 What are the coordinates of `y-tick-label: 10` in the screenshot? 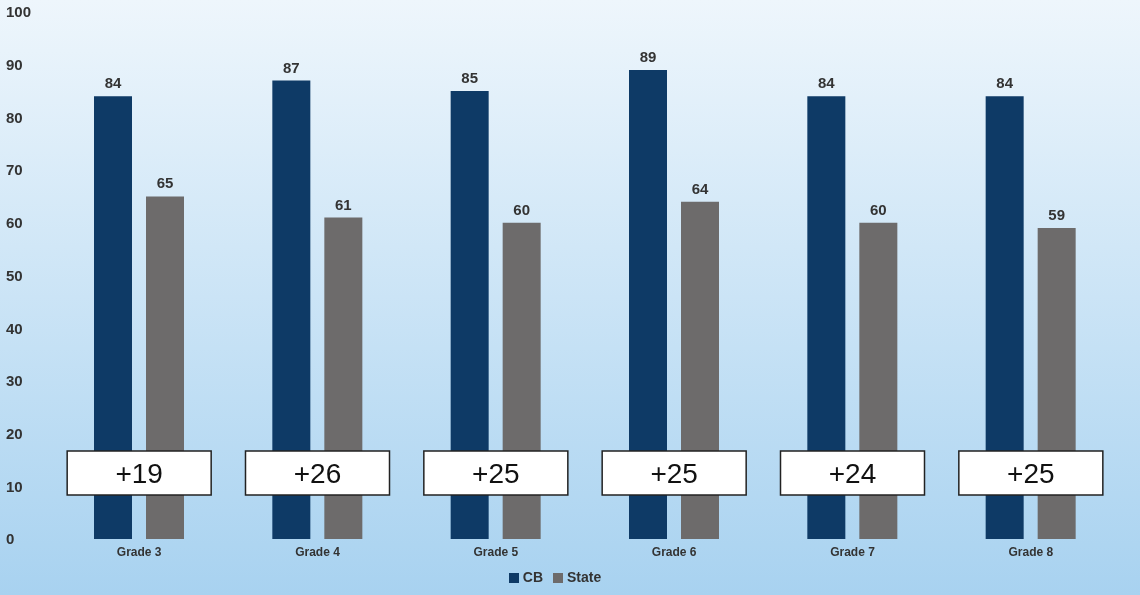 It's located at (14, 486).